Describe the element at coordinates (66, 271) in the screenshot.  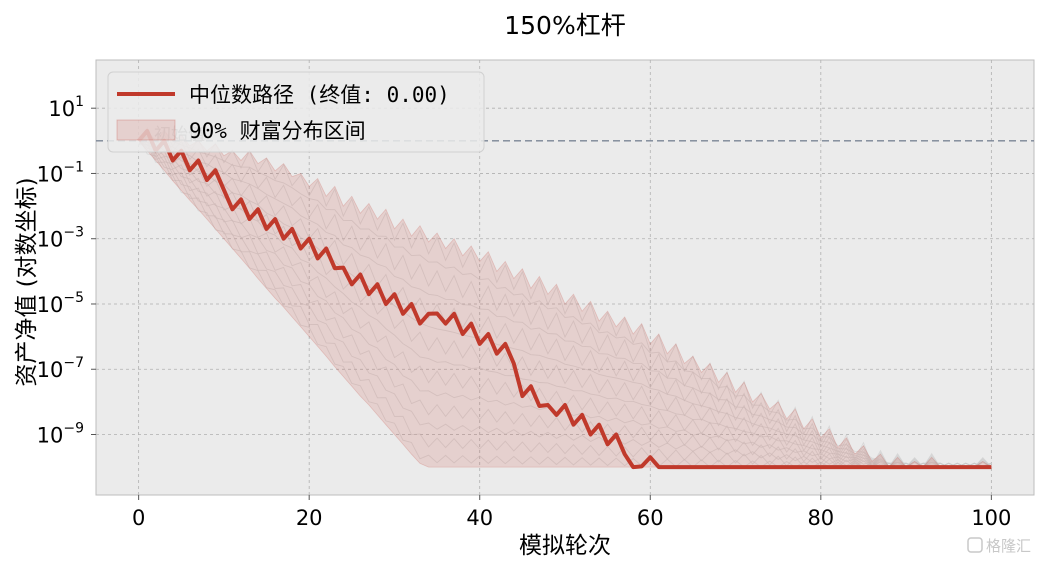
I see `y-axis-ticks: 10¹ 10⁻¹ 10⁻³ 10⁻⁵ 10⁻⁷ 10⁻⁹` at that location.